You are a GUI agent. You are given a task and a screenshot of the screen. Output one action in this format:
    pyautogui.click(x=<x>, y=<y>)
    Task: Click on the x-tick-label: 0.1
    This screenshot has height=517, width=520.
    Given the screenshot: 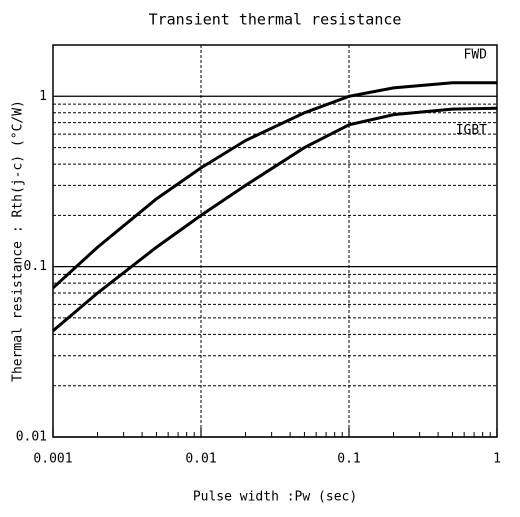 What is the action you would take?
    pyautogui.click(x=348, y=459)
    